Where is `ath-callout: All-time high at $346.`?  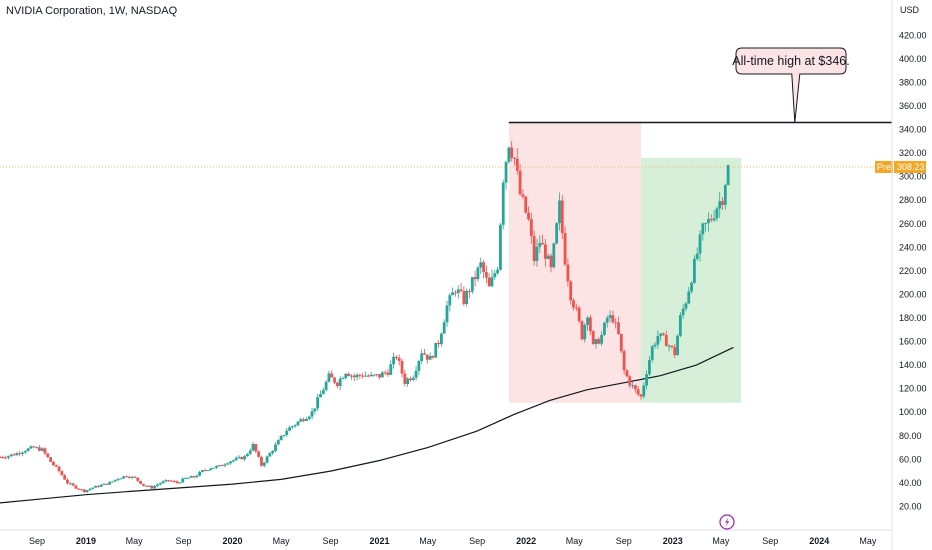
ath-callout: All-time high at $346. is located at coordinates (791, 85).